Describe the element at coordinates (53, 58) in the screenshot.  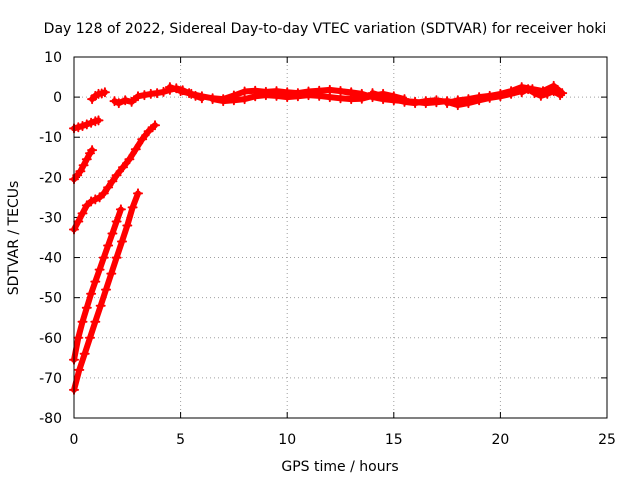
I see `y-tick-label: 10` at that location.